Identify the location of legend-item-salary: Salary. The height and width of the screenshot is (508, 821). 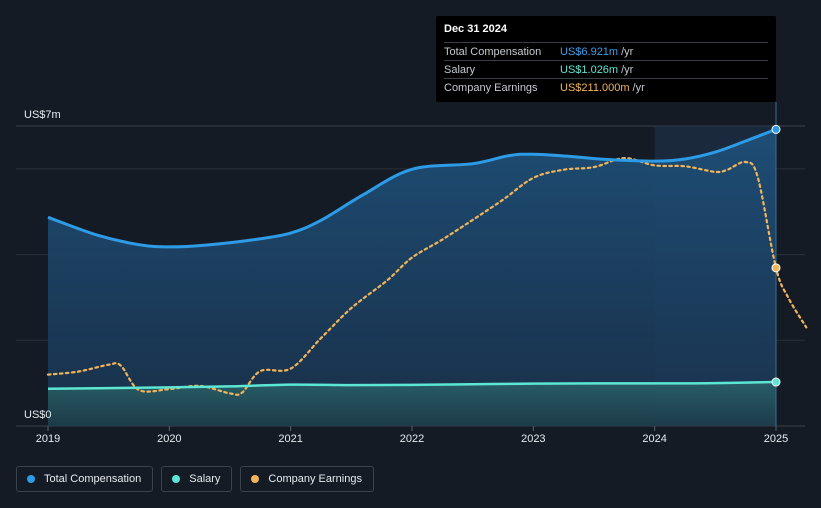
(197, 479).